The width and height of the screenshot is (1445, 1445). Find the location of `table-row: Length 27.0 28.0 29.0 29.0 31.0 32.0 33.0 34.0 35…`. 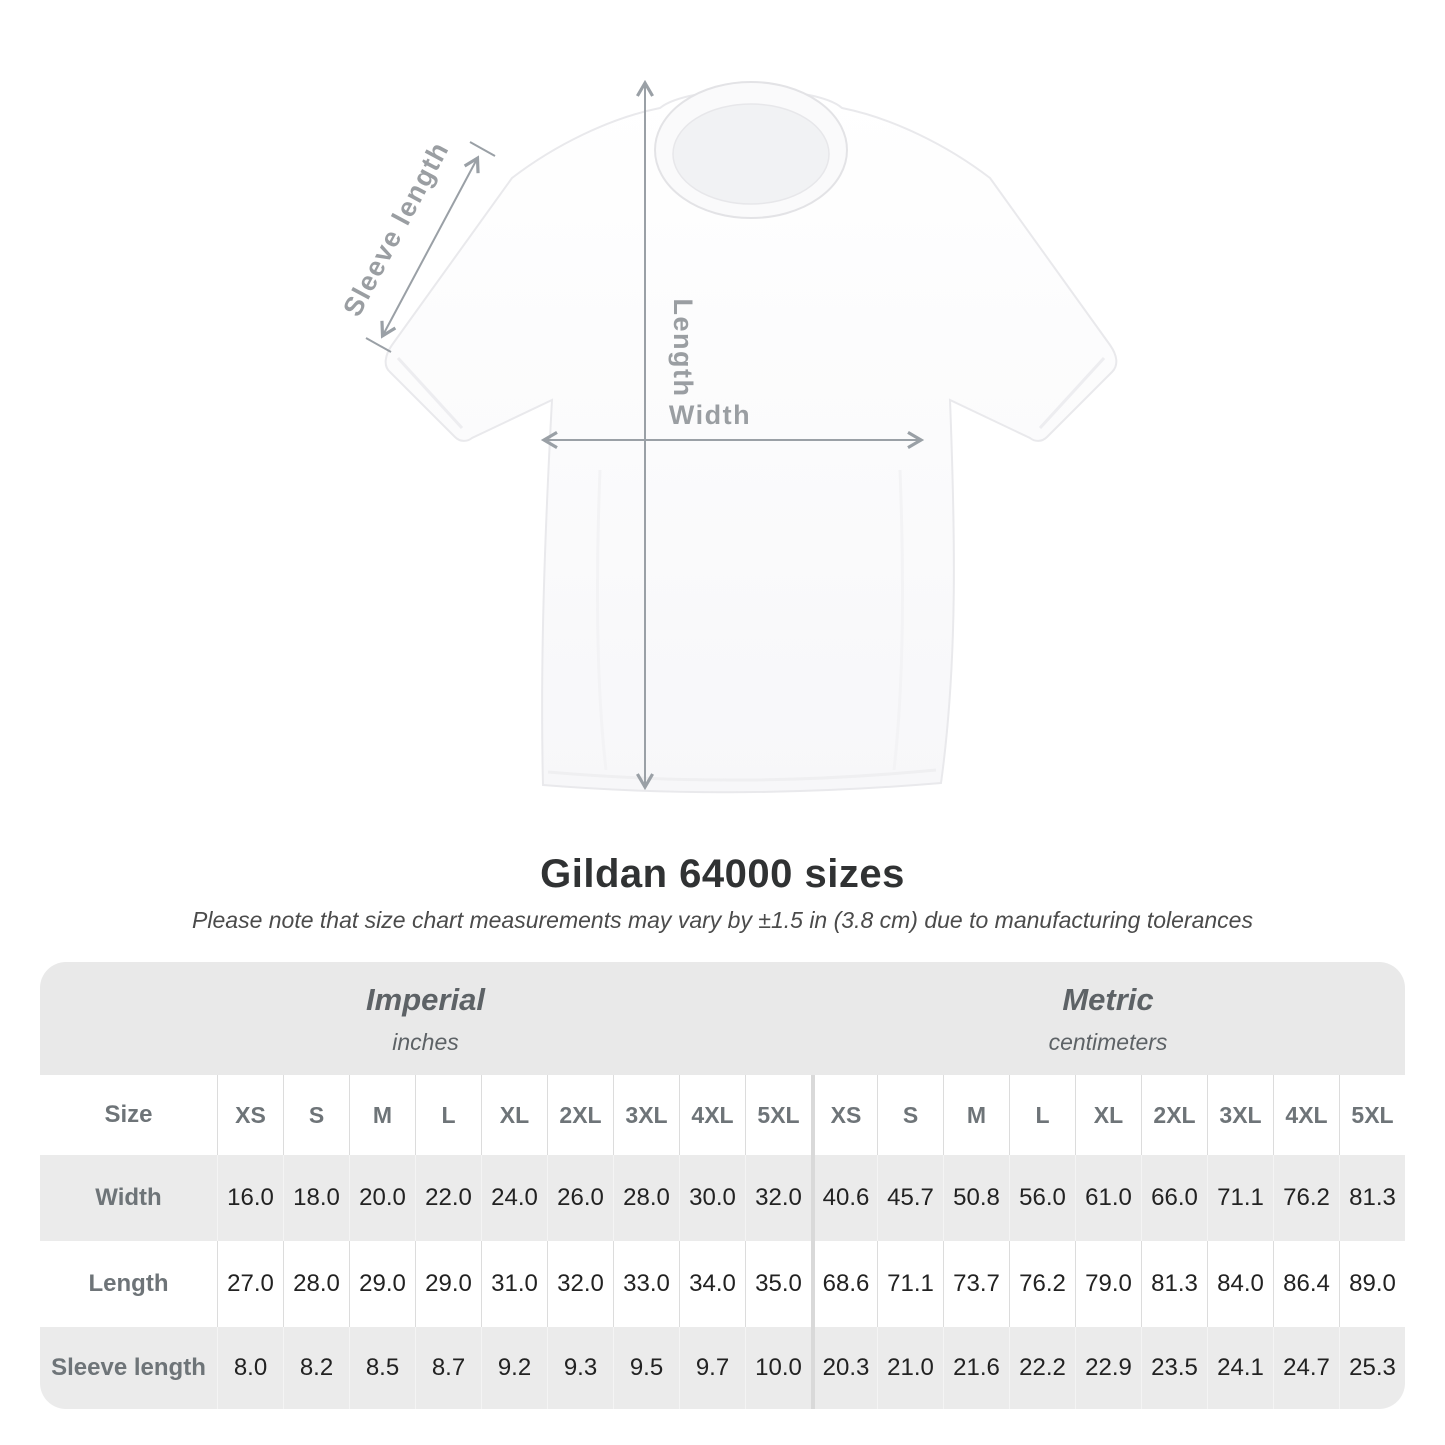

table-row: Length 27.0 28.0 29.0 29.0 31.0 32.0 33.0 34.0 35… is located at coordinates (722, 1284).